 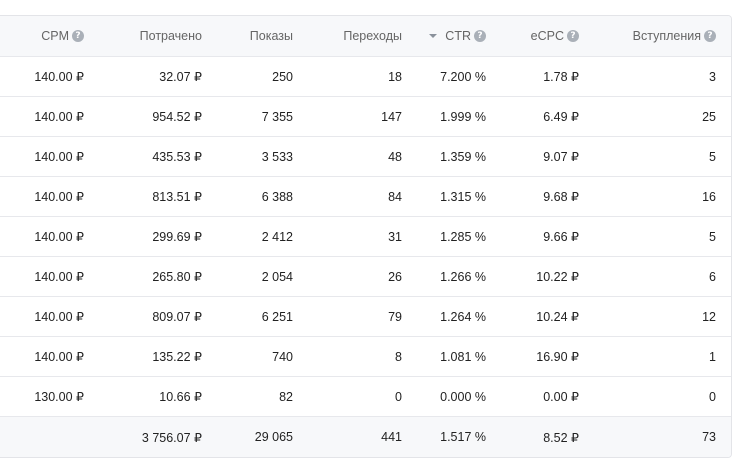 What do you see at coordinates (712, 396) in the screenshot?
I see `cell-joins: 0` at bounding box center [712, 396].